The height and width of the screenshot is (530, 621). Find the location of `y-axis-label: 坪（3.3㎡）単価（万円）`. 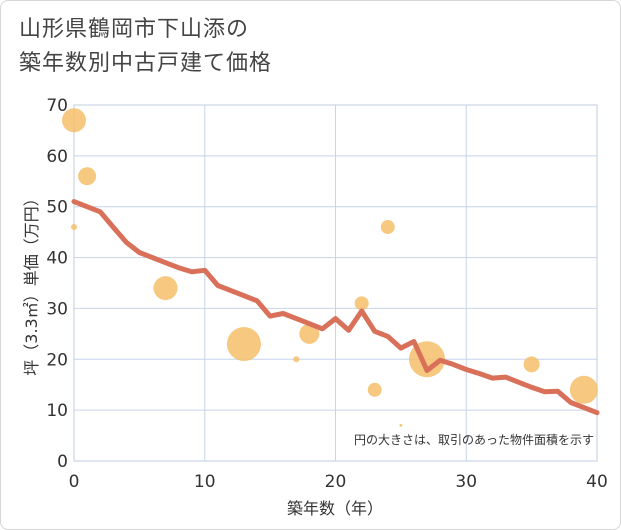

y-axis-label: 坪（3.3㎡）単価（万円） is located at coordinates (31, 282).